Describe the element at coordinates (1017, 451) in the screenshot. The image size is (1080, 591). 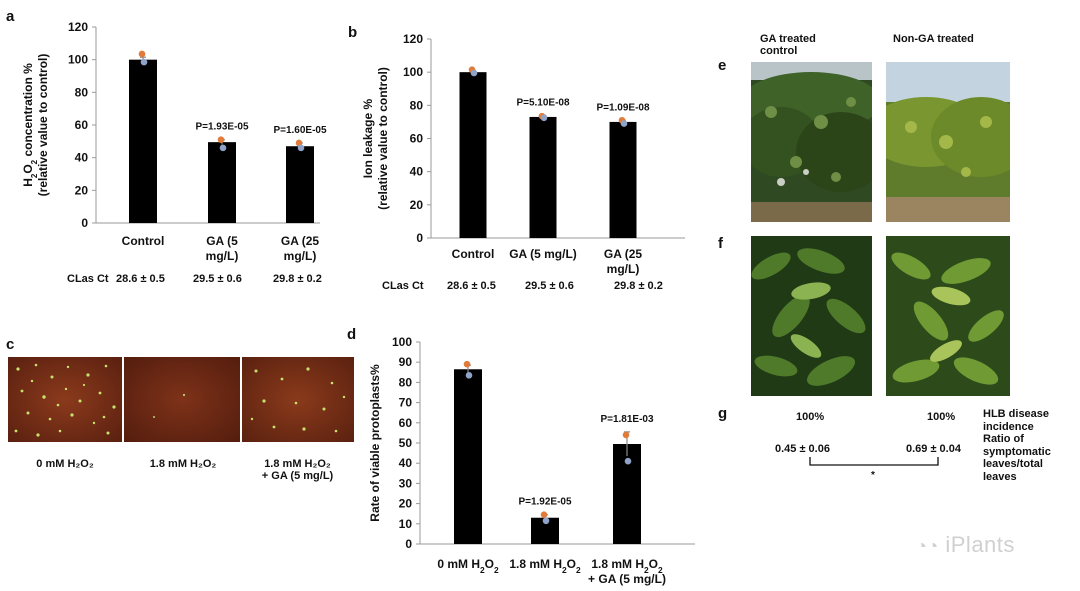
I see `g-legend-line4: symptomatic` at that location.